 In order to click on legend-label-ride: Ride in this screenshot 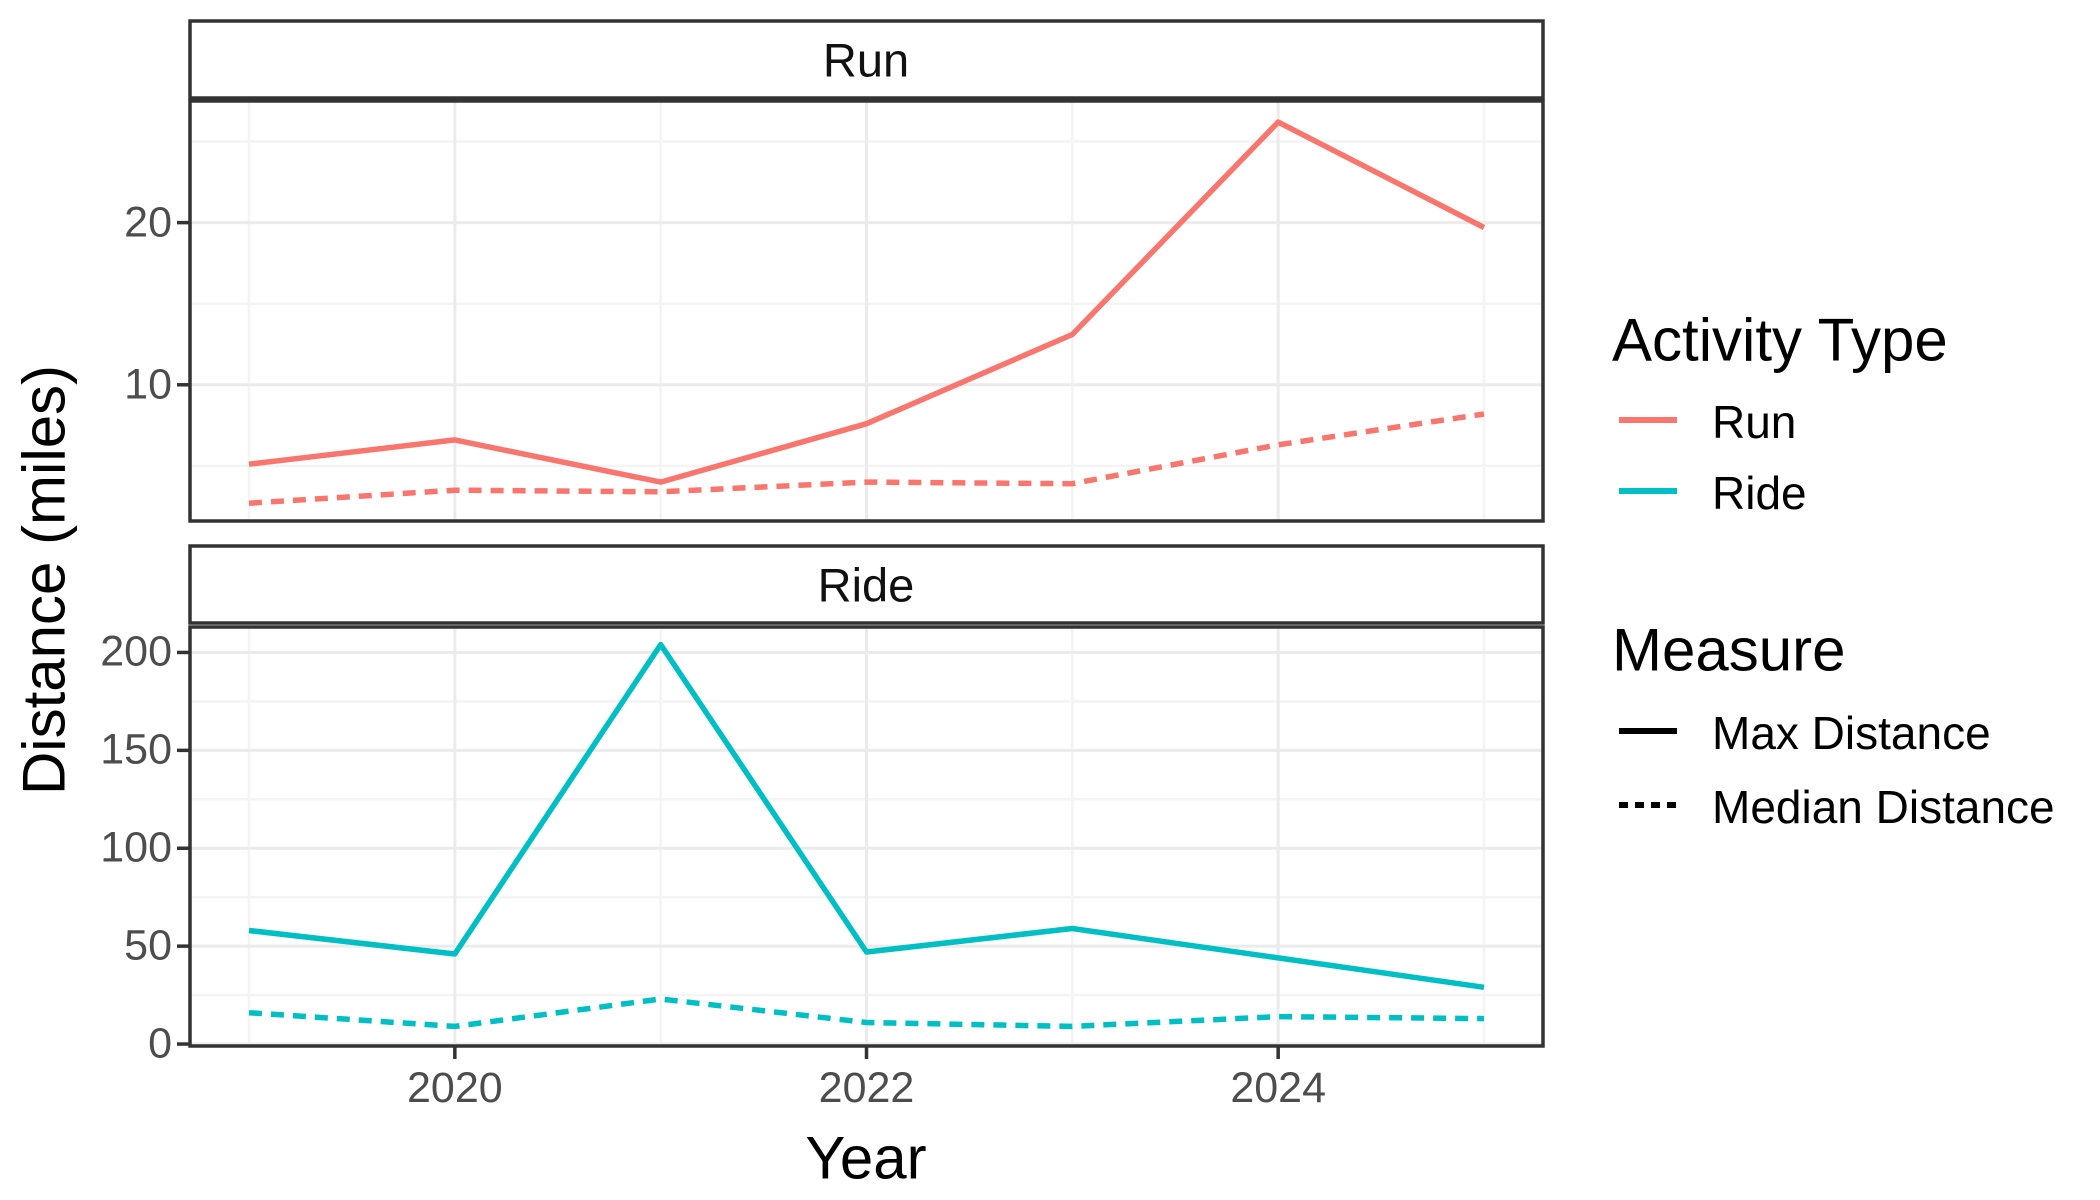, I will do `click(1759, 493)`.